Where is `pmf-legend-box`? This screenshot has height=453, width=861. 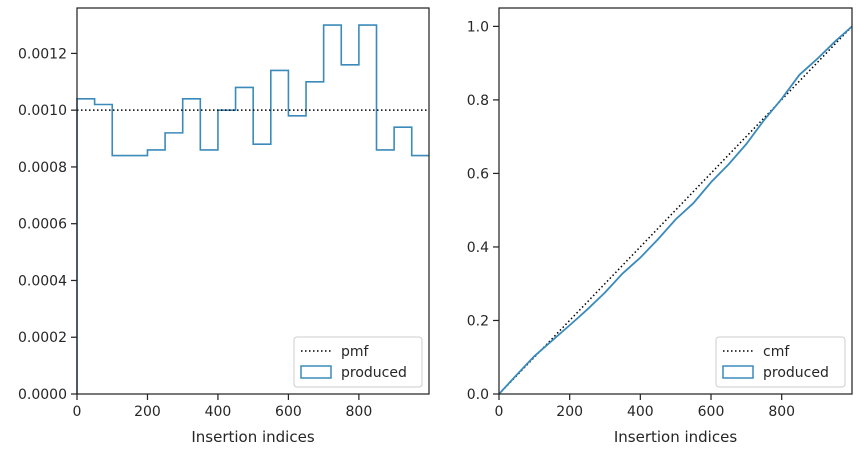 pmf-legend-box is located at coordinates (358, 362).